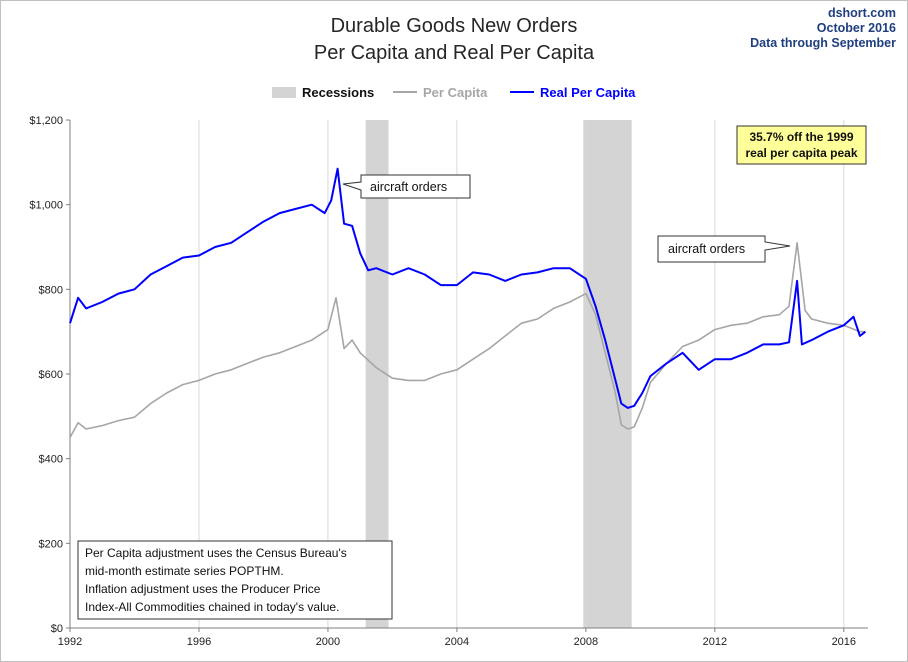 The width and height of the screenshot is (908, 662). What do you see at coordinates (856, 28) in the screenshot?
I see `date-label: October 2016` at bounding box center [856, 28].